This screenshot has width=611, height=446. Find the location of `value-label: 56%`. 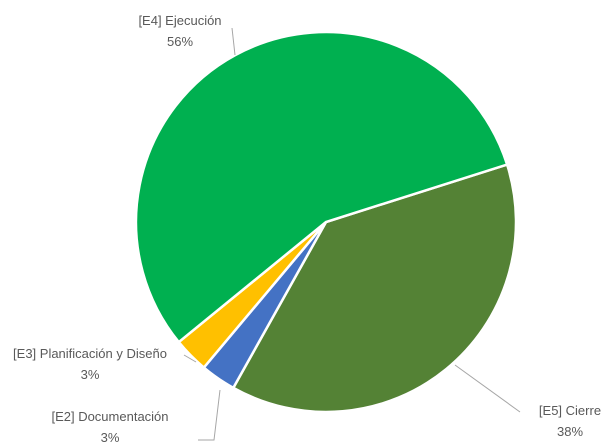

value-label: 56% is located at coordinates (180, 41).